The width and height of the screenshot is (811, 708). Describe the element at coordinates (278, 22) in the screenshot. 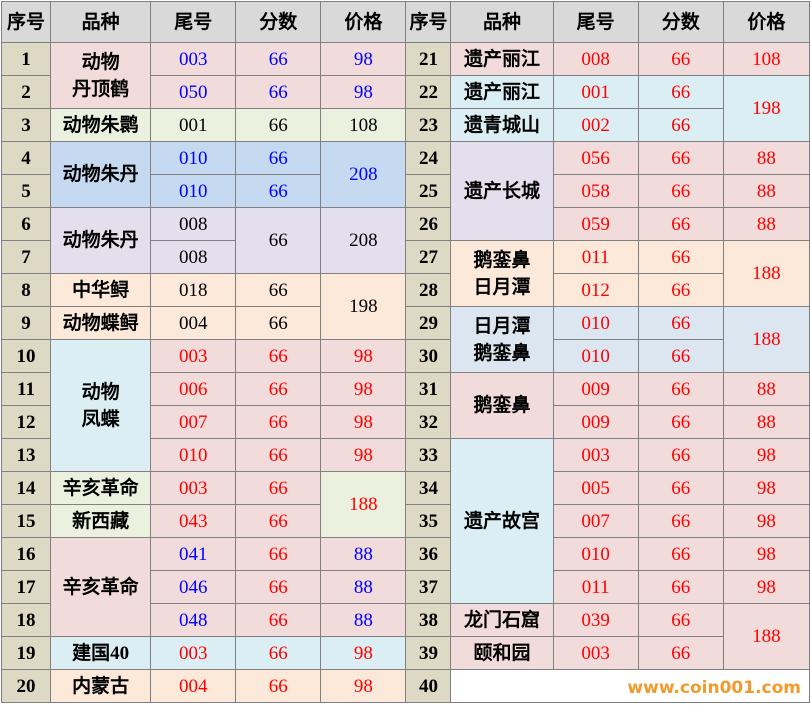

I see `header-cell: 分数` at that location.